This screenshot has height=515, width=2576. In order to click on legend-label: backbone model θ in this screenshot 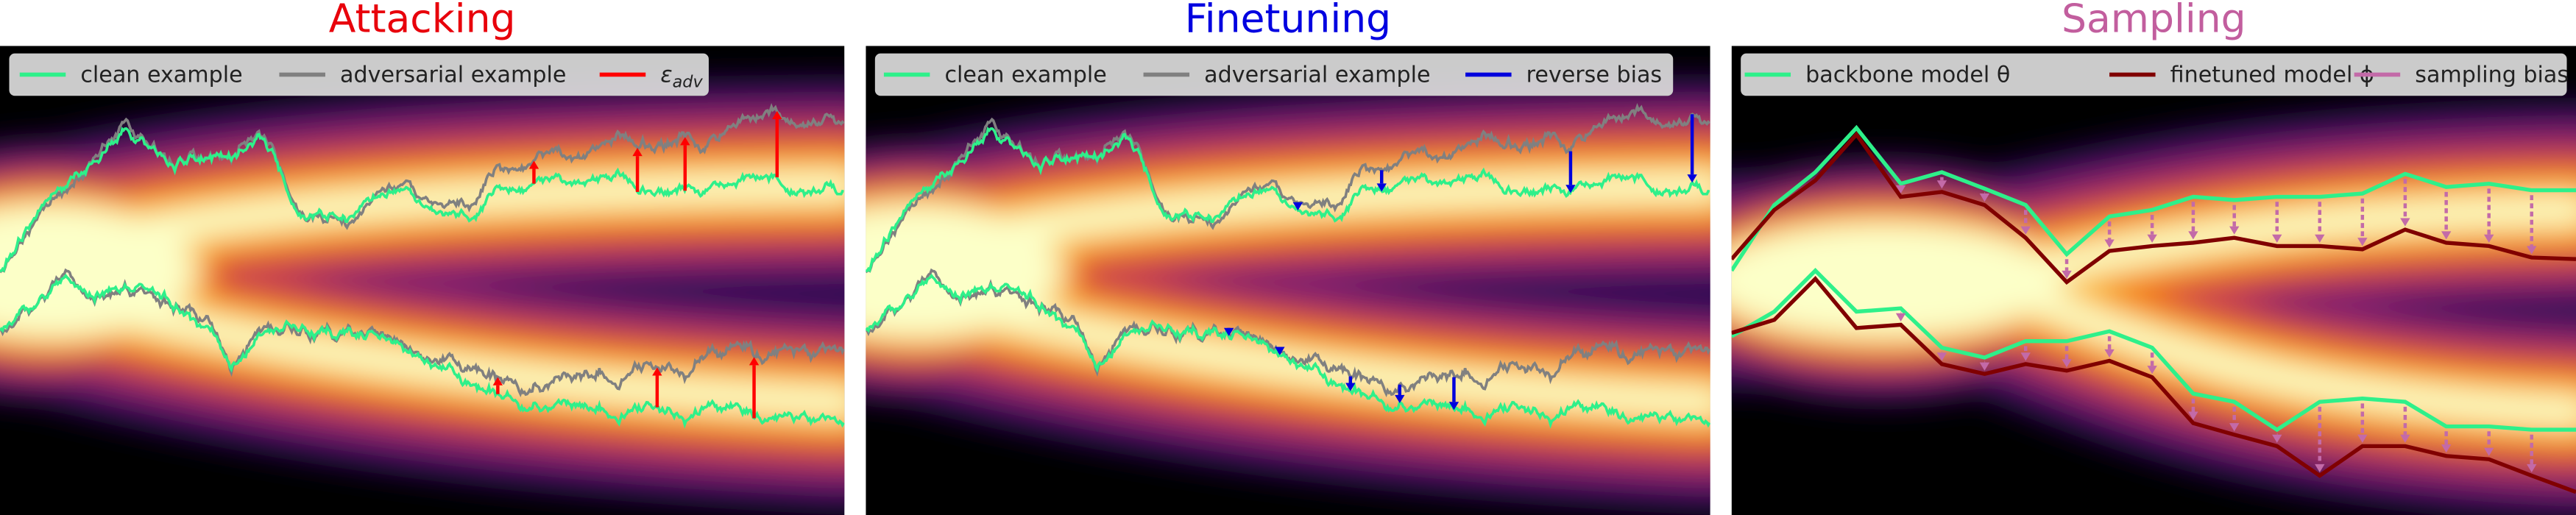, I will do `click(1907, 75)`.